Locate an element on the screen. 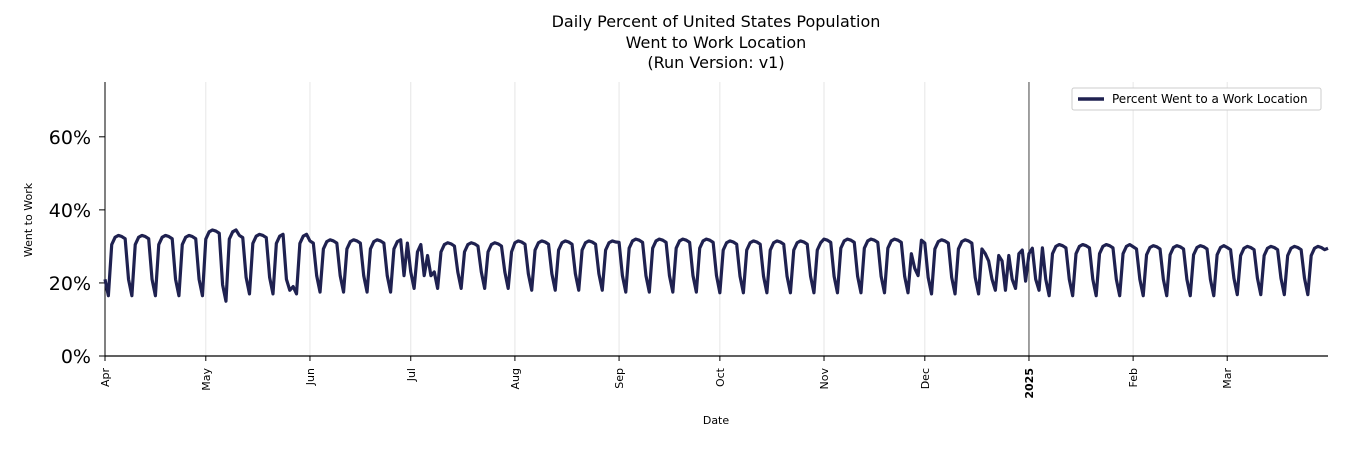  y-axis: 0% 20% 40% 60% is located at coordinates (77, 225).